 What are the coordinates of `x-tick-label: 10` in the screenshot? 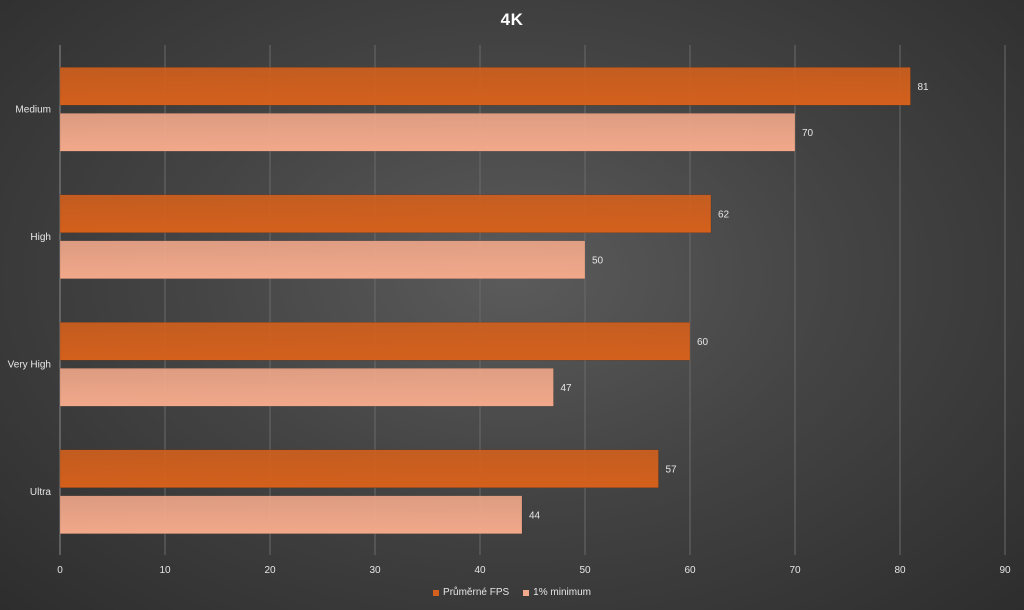 It's located at (165, 570).